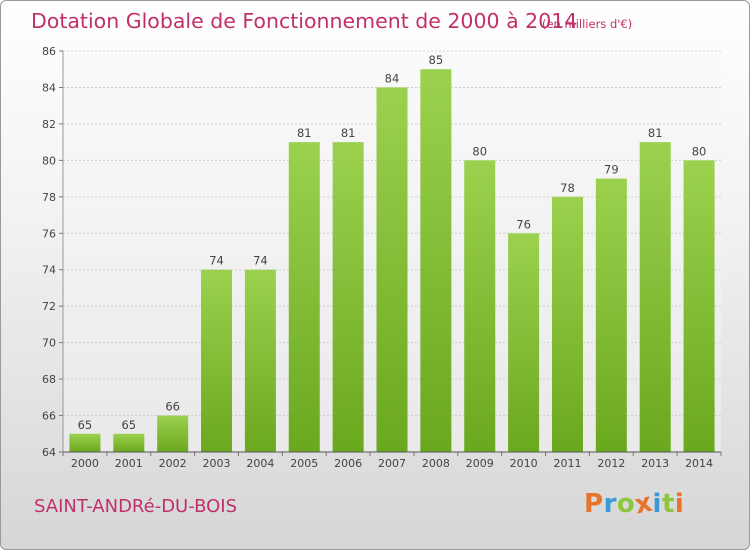  I want to click on logo-letter: o, so click(626, 504).